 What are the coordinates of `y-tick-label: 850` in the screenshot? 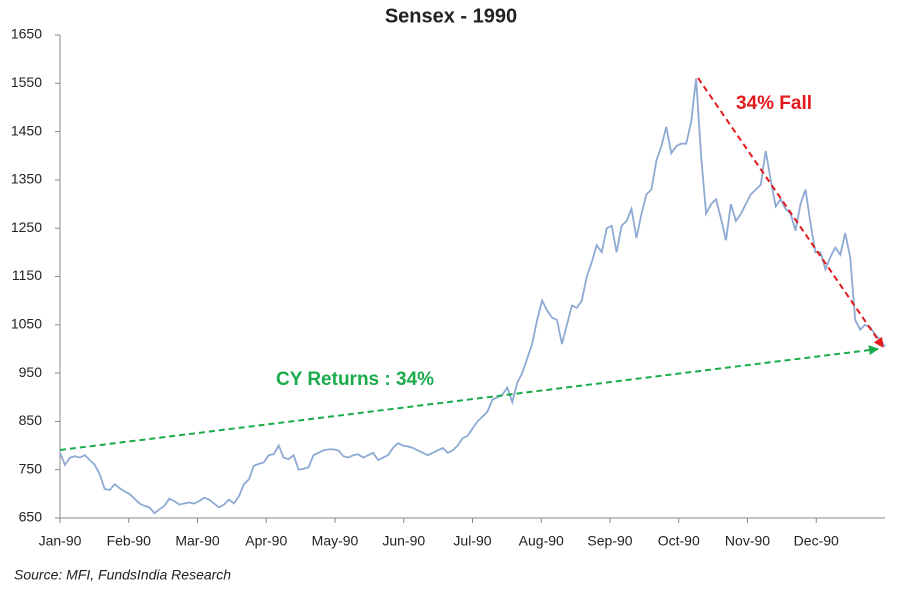 It's located at (31, 420).